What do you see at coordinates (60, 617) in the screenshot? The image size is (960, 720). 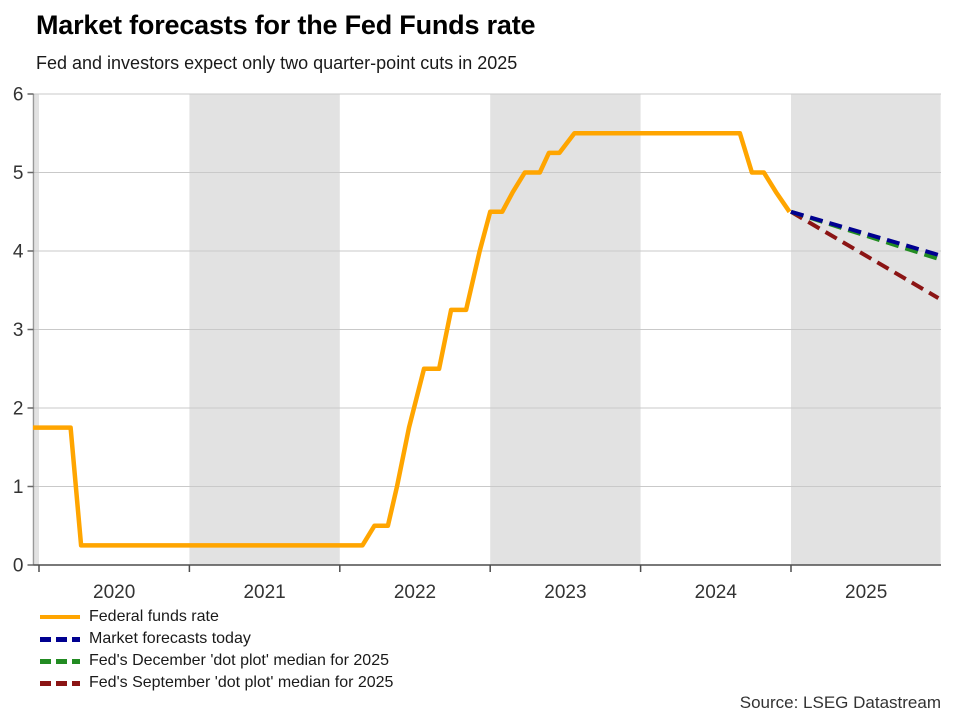 I see `solid-line-swatch-icon` at bounding box center [60, 617].